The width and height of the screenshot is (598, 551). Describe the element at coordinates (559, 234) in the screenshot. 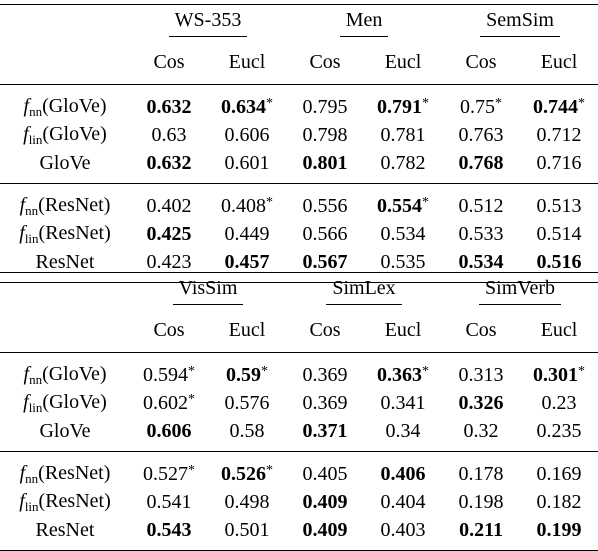

I see `score-cell: 0.514` at that location.